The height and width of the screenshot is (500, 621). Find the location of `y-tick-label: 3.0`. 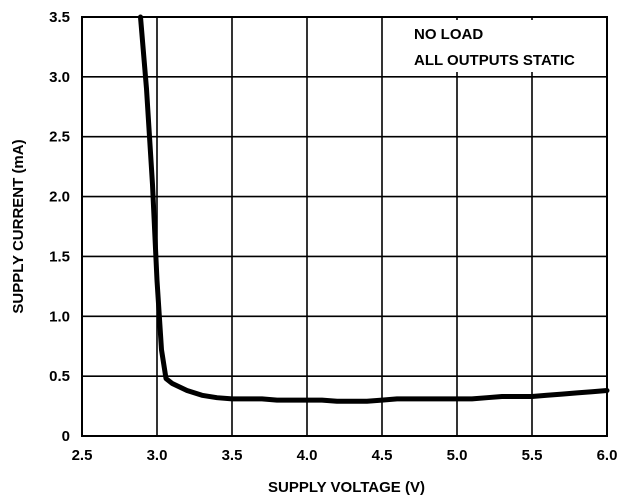

y-tick-label: 3.0 is located at coordinates (59, 77).